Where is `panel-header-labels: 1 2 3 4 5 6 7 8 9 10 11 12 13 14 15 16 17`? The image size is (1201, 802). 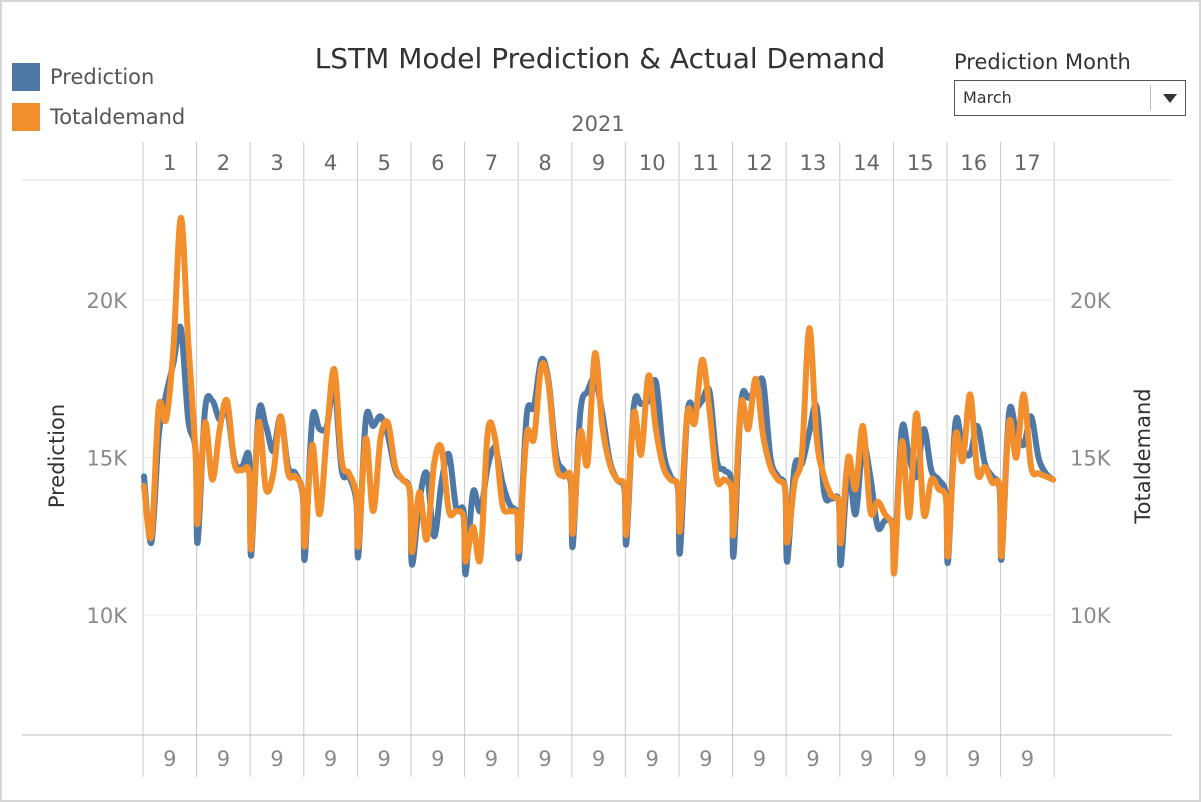
panel-header-labels: 1 2 3 4 5 6 7 8 9 10 11 12 13 14 15 16 17 is located at coordinates (602, 163).